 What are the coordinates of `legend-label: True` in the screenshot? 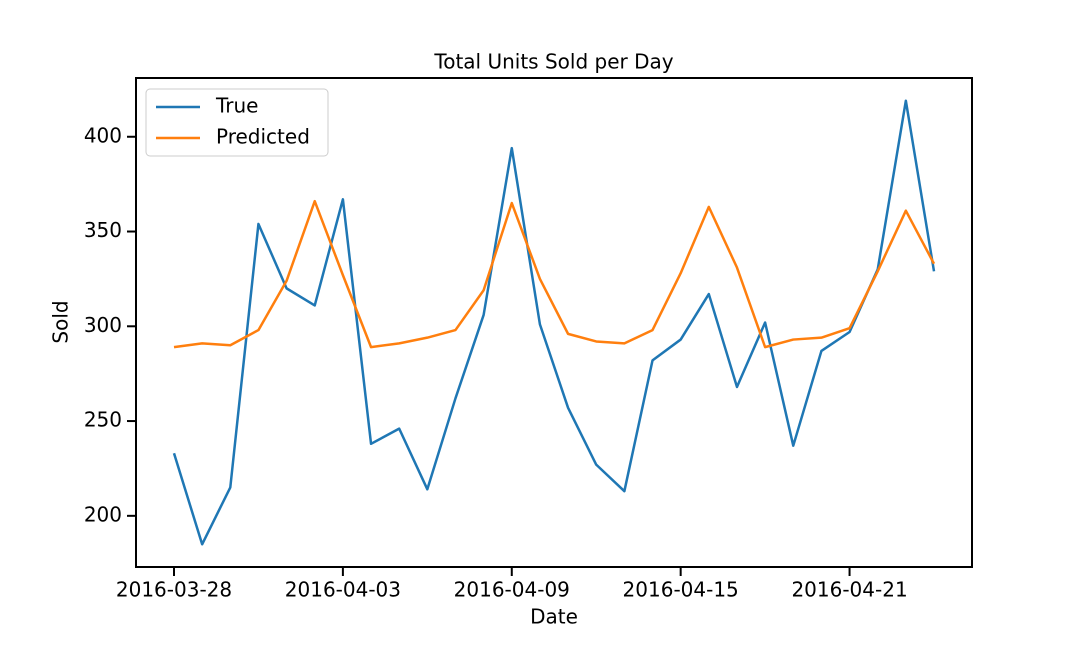 It's located at (236, 106).